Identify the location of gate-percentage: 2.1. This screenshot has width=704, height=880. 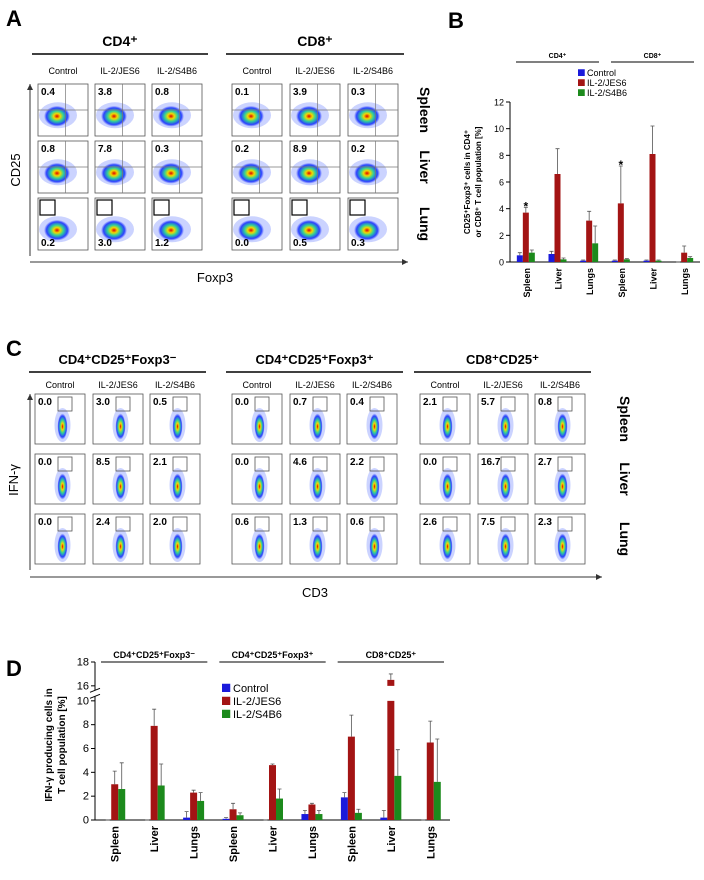
(430, 402).